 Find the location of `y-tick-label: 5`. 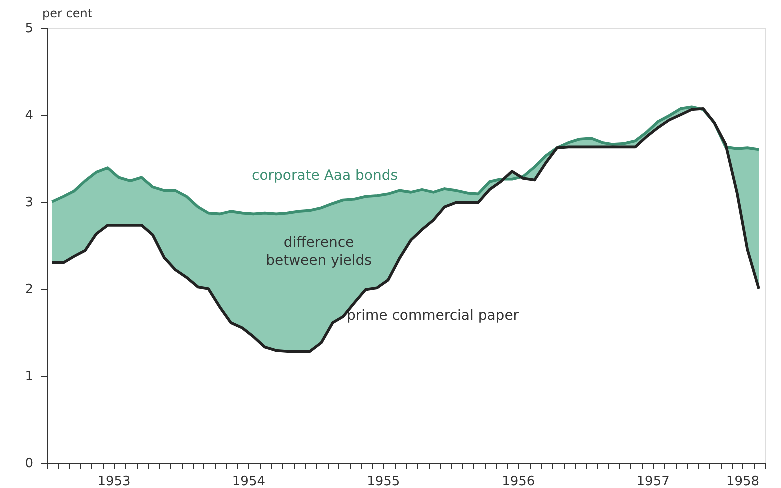

y-tick-label: 5 is located at coordinates (29, 29).